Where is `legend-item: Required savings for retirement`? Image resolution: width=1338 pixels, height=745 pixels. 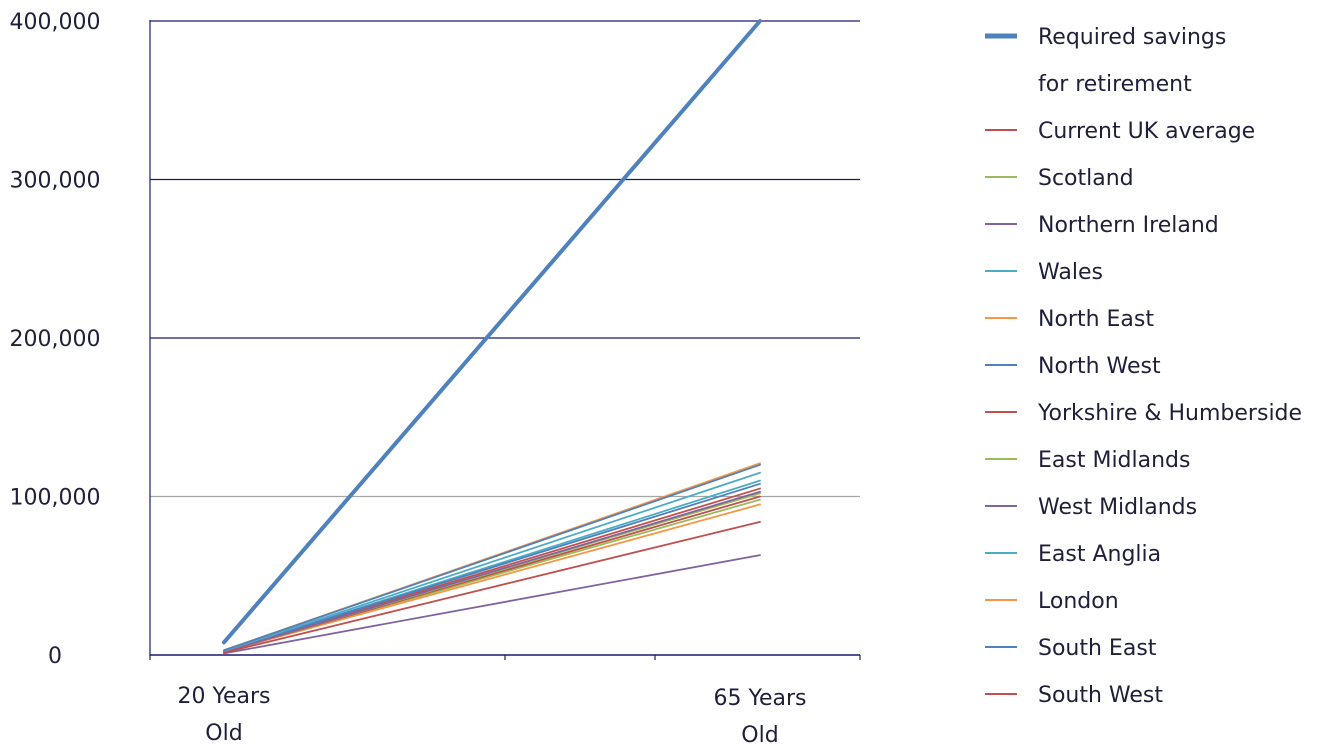
legend-item: Required savings for retirement is located at coordinates (1105, 61).